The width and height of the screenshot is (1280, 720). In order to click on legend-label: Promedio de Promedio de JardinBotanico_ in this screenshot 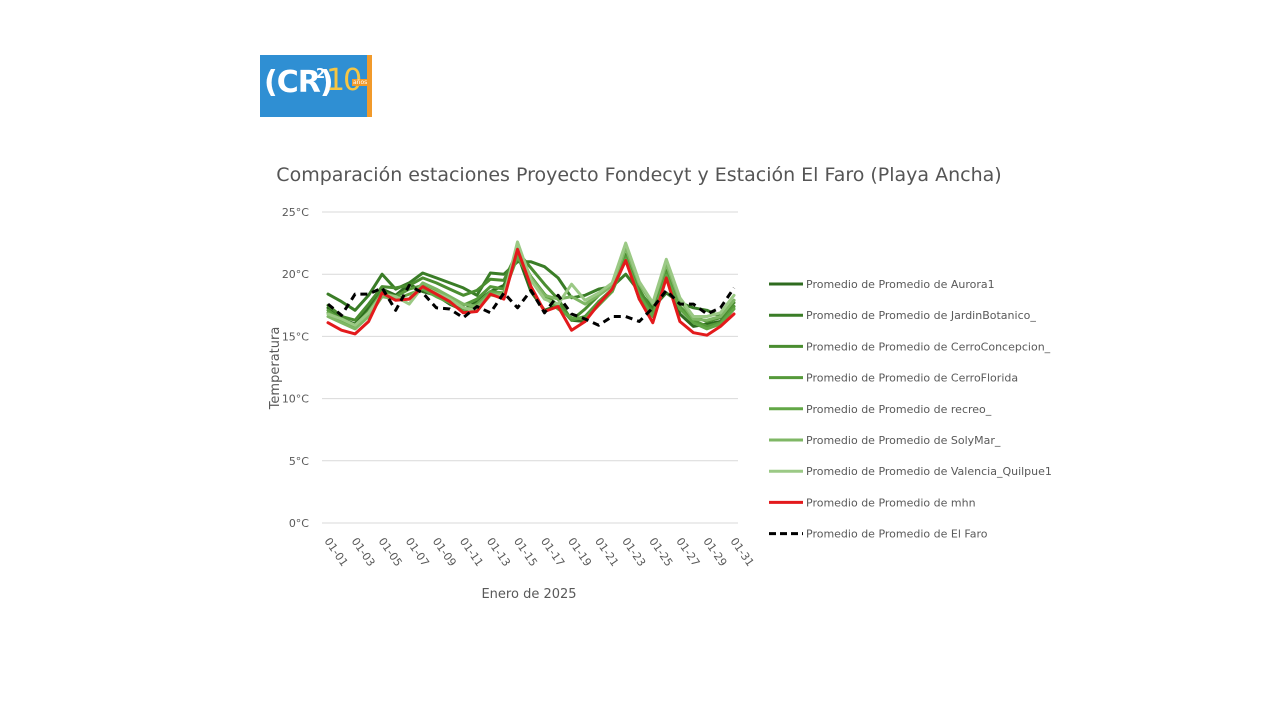, I will do `click(921, 315)`.